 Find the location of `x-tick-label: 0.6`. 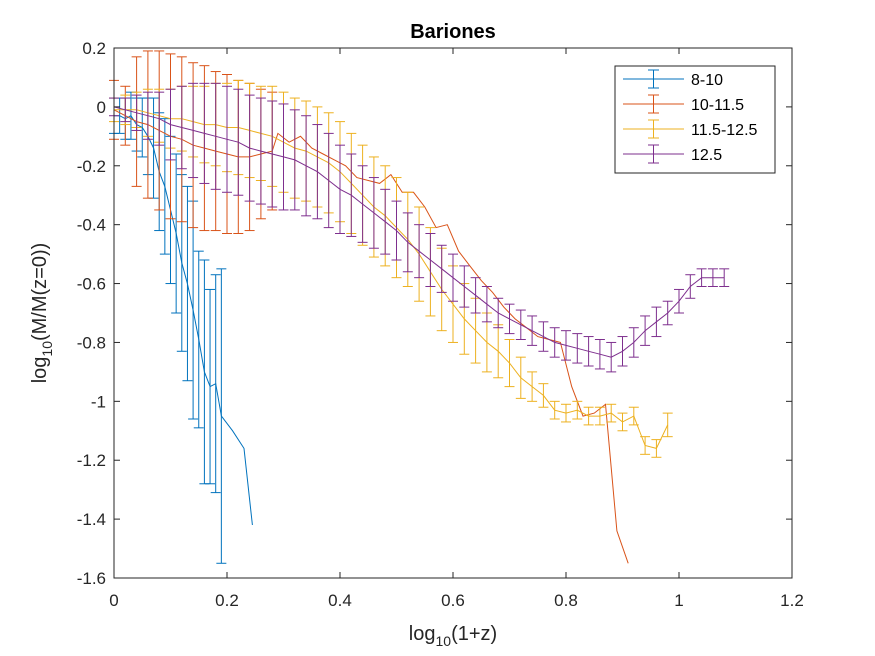

x-tick-label: 0.6 is located at coordinates (453, 600).